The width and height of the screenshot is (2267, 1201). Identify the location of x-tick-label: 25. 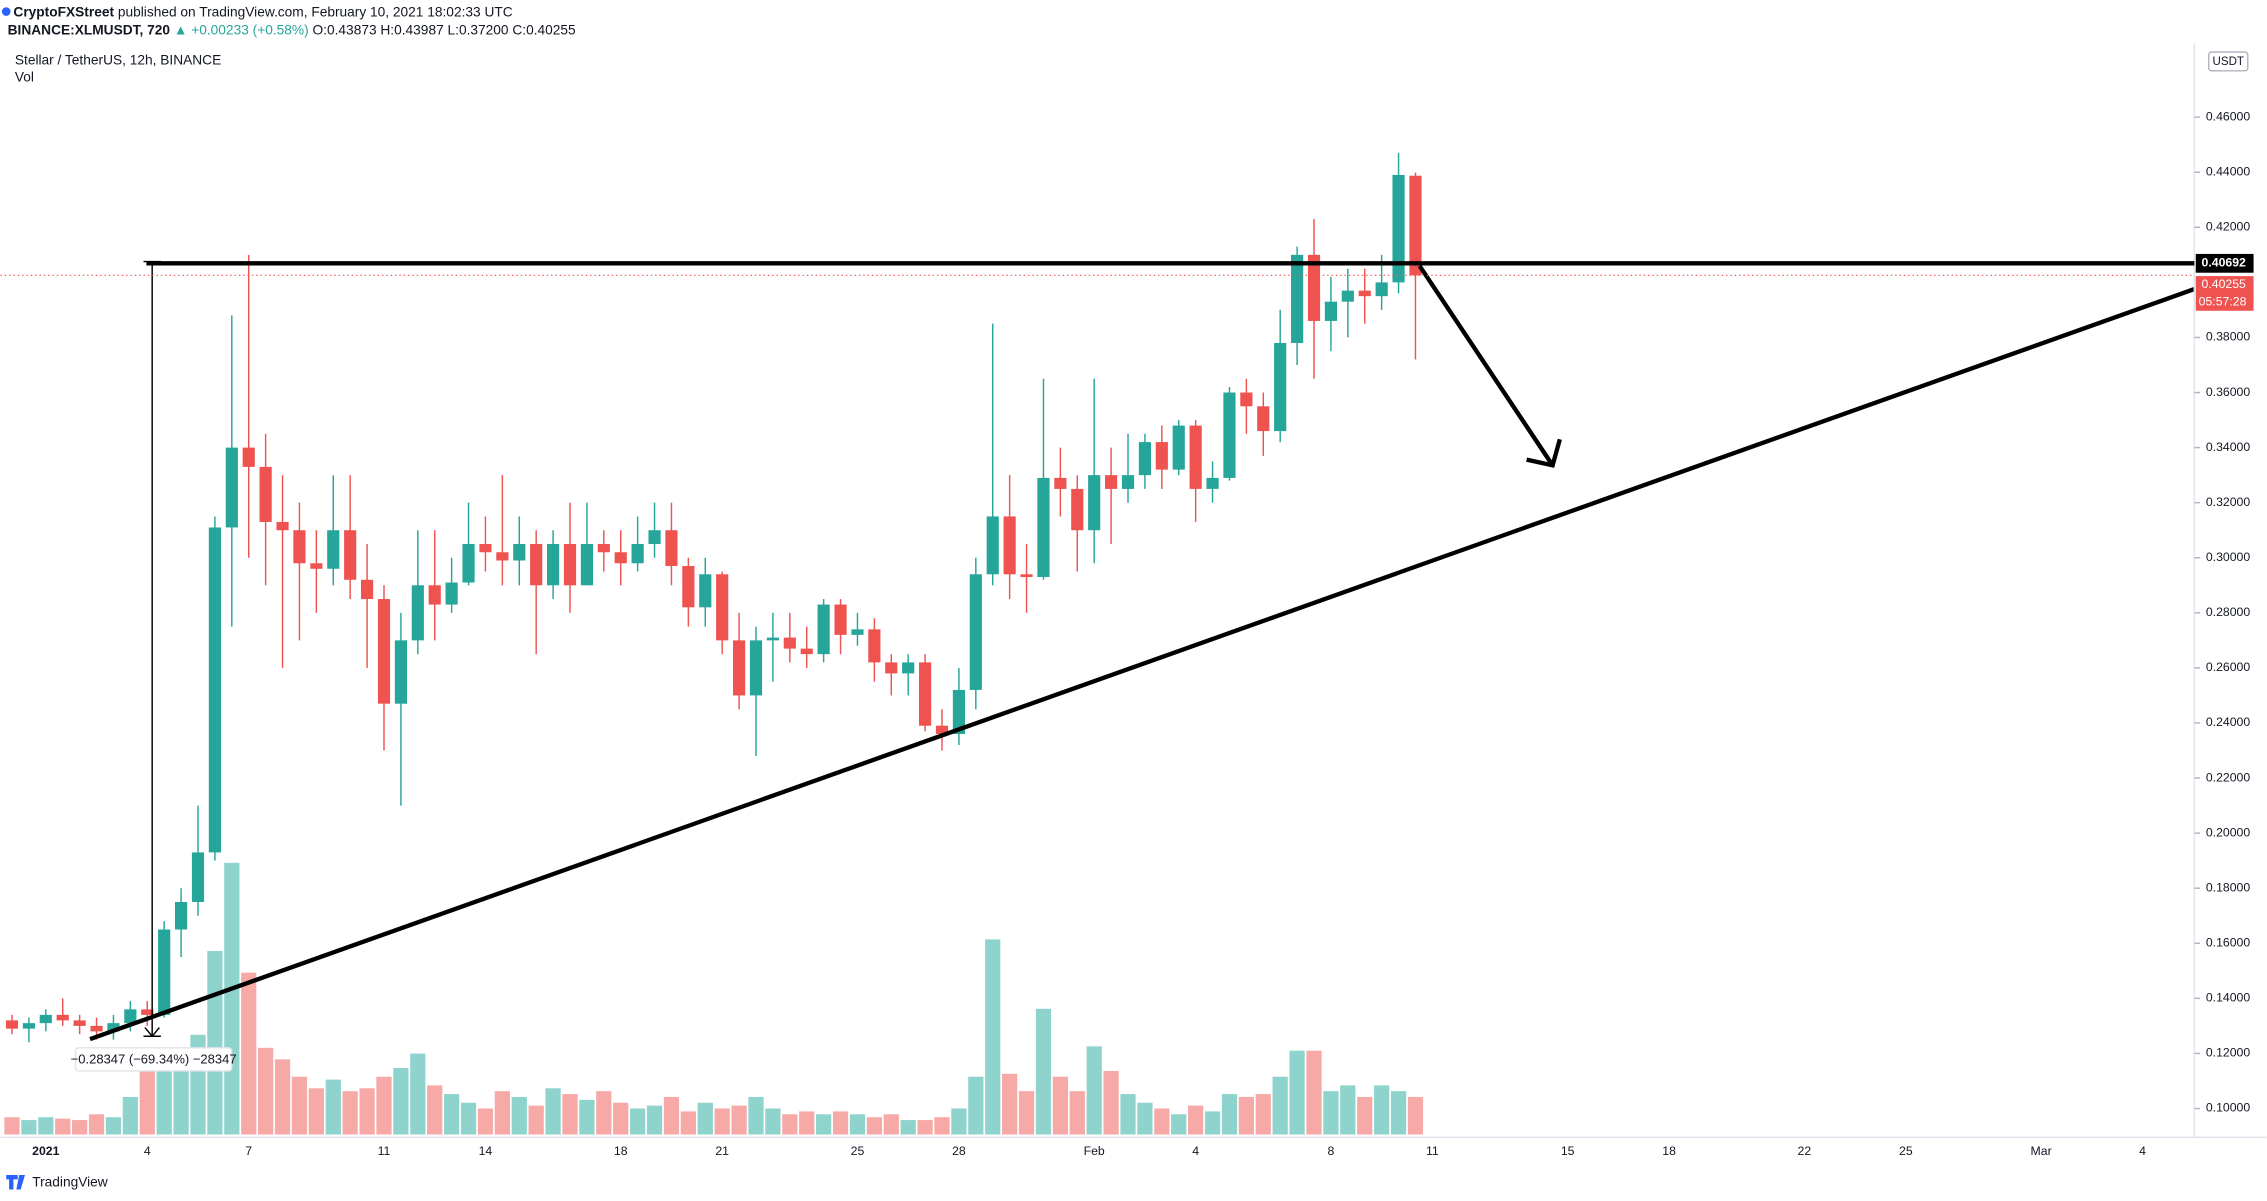
(1906, 1151).